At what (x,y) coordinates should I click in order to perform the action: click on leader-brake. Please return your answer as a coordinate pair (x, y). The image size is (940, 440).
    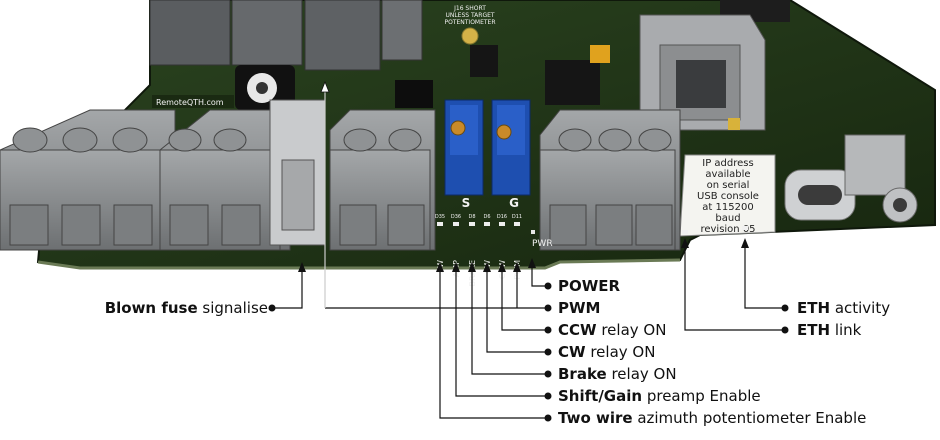
    Looking at the image, I should click on (509, 322).